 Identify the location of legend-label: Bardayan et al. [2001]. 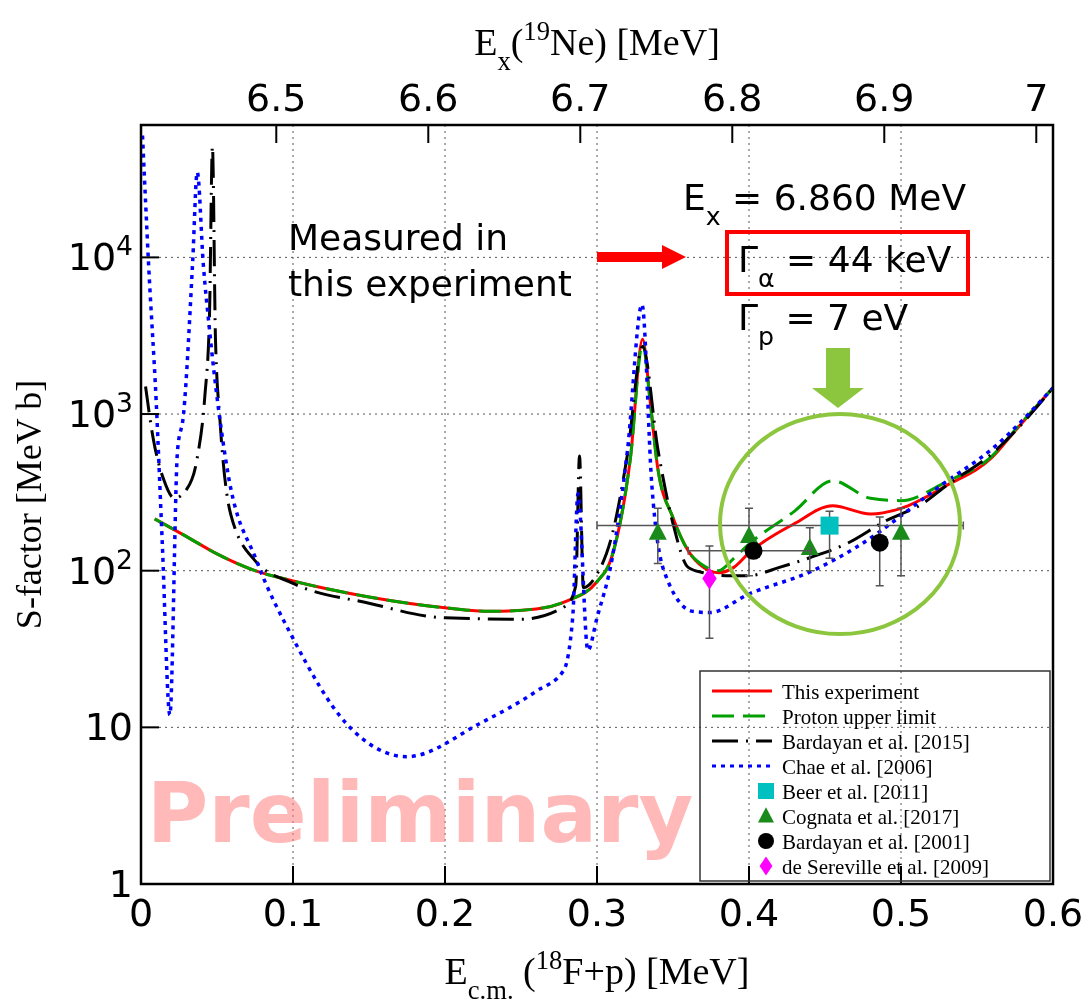
(876, 842).